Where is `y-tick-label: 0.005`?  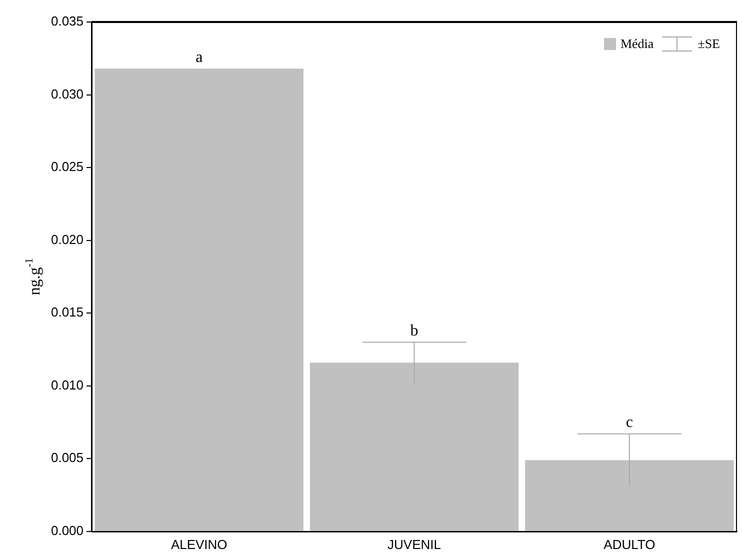 y-tick-label: 0.005 is located at coordinates (67, 458).